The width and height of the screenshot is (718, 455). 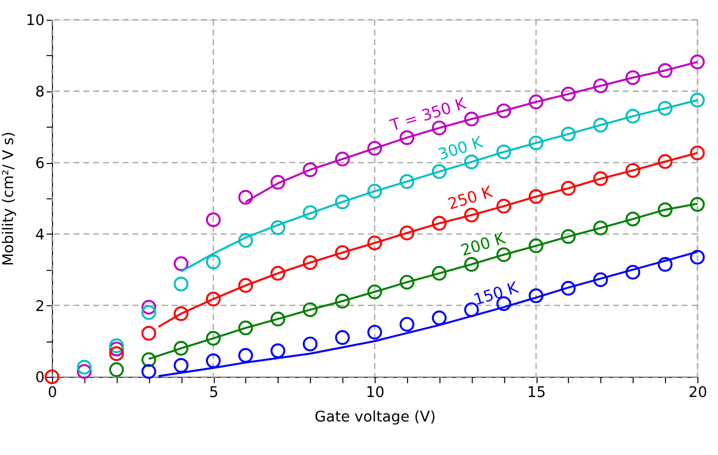 What do you see at coordinates (536, 392) in the screenshot?
I see `x-tick-label: 15` at bounding box center [536, 392].